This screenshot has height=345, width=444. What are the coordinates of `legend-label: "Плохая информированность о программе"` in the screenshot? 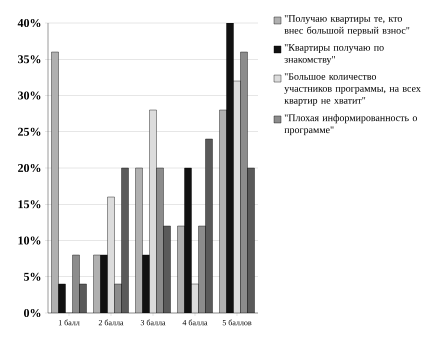 It's located at (350, 125).